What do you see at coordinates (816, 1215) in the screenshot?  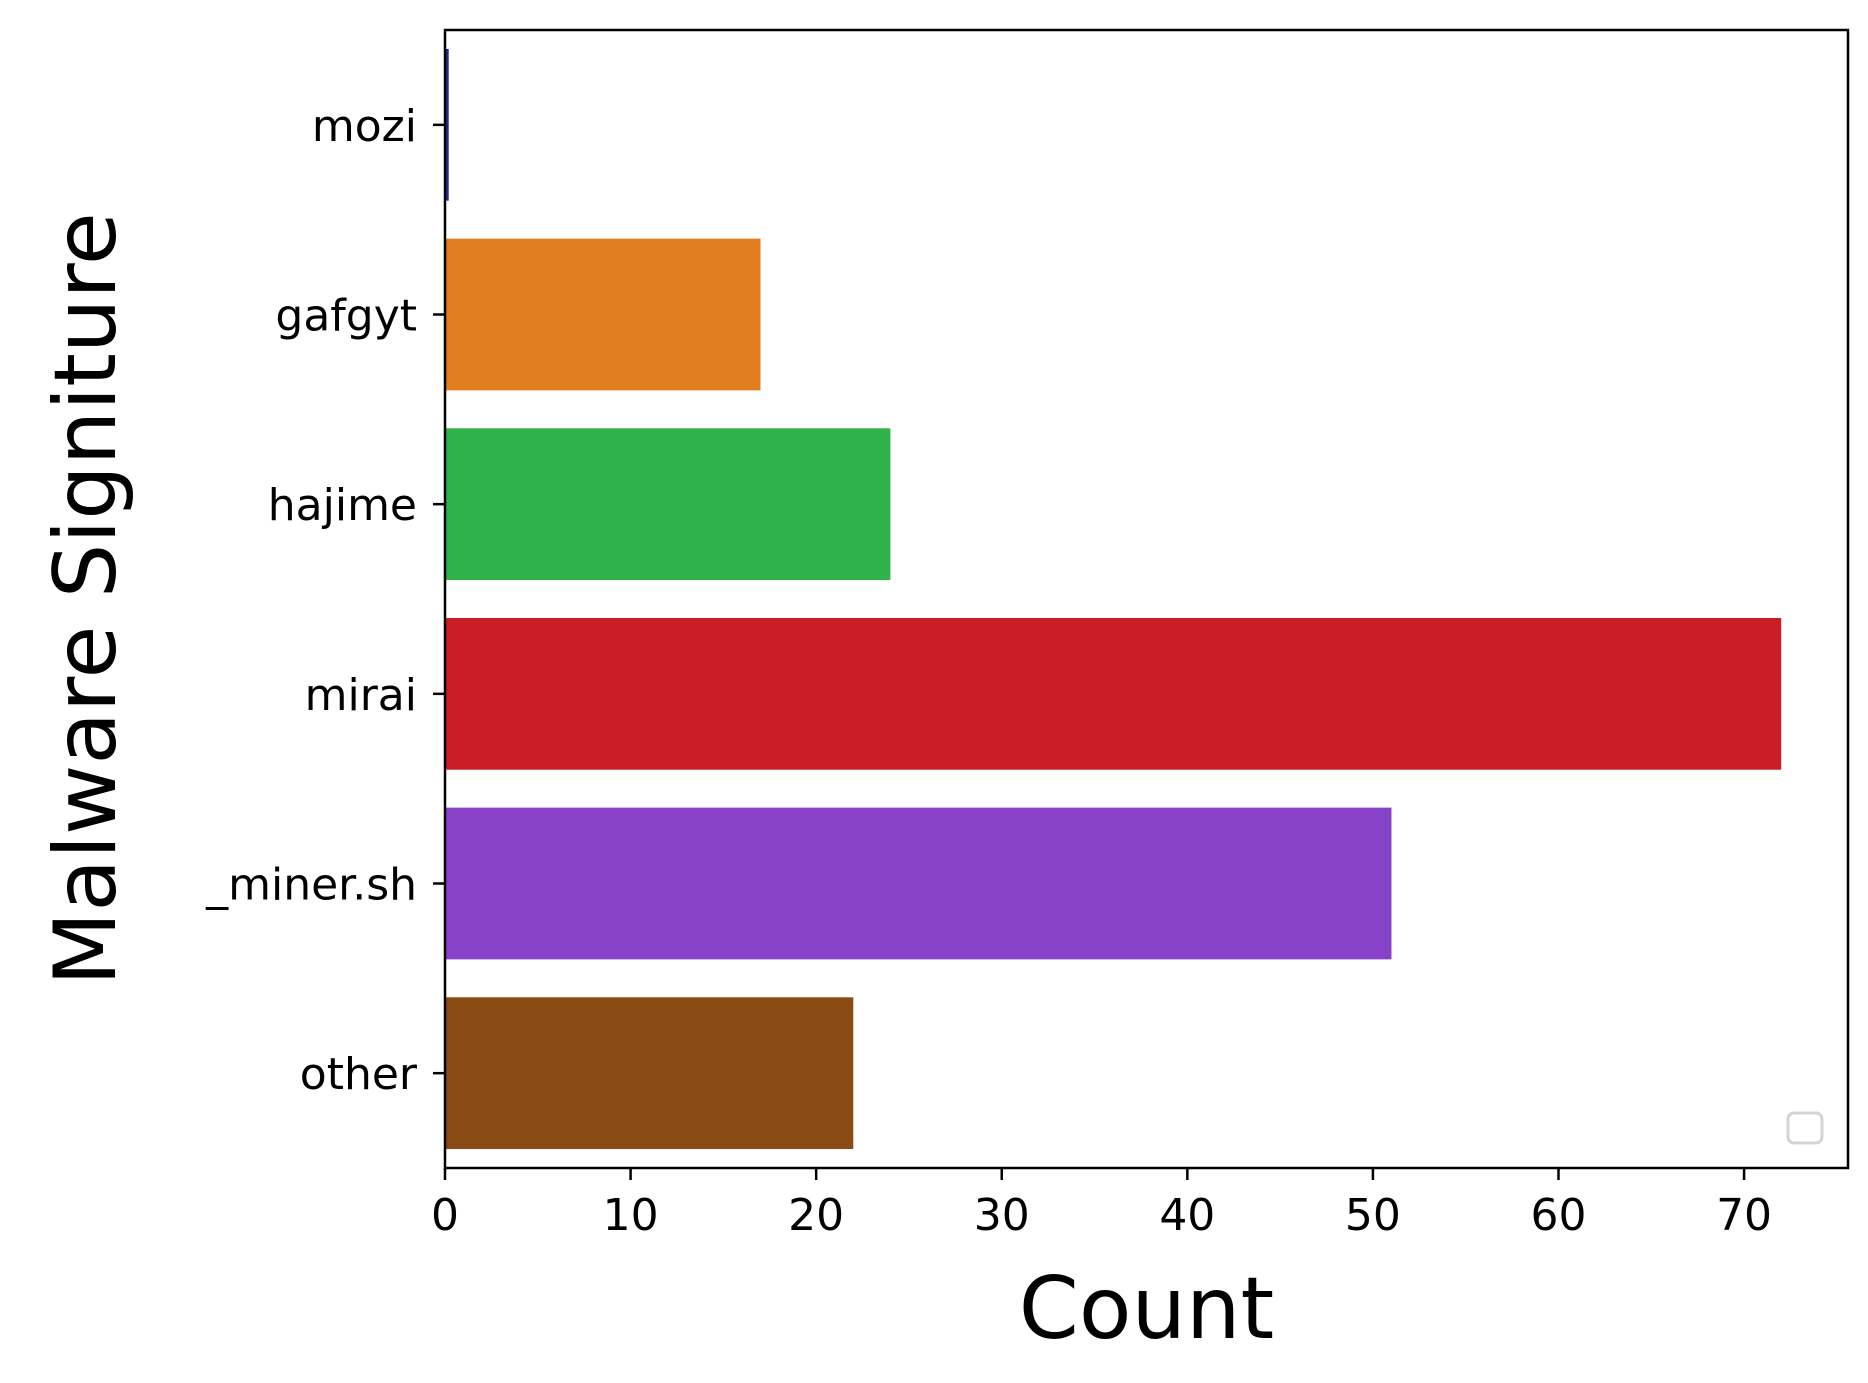 I see `x-tick-label: 20` at bounding box center [816, 1215].